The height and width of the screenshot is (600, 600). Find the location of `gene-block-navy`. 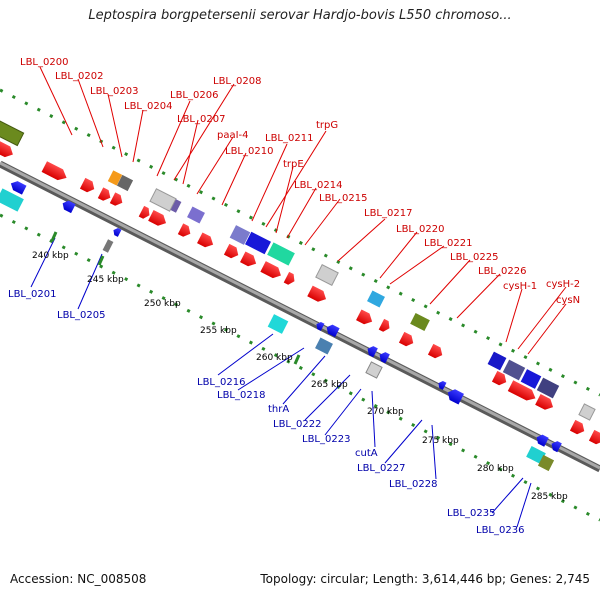

gene-block-navy is located at coordinates (497, 361).